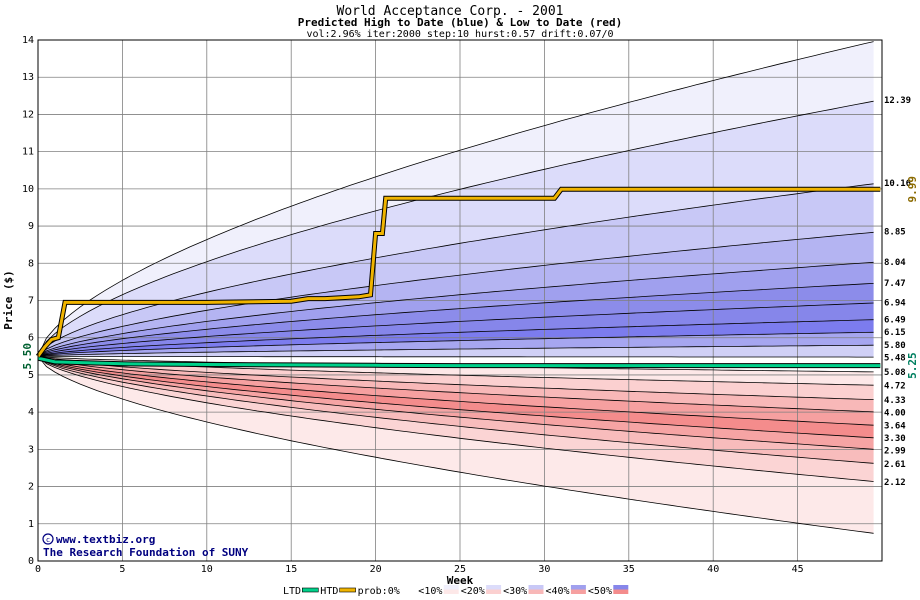 Image resolution: width=920 pixels, height=600 pixels. I want to click on quantile-end-label: 3.64, so click(895, 427).